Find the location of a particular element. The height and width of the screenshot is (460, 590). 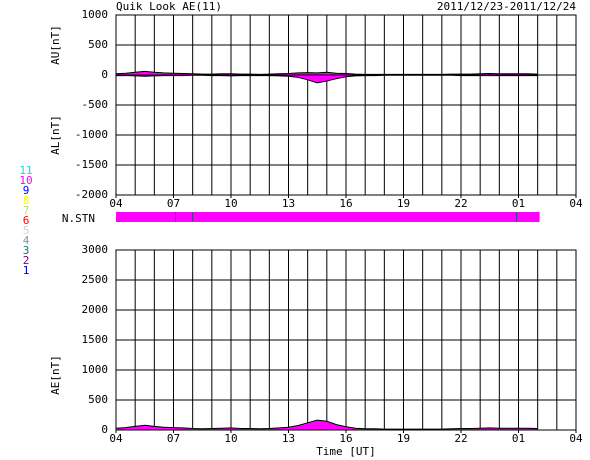

station-legend-label: 1 is located at coordinates (26, 270).